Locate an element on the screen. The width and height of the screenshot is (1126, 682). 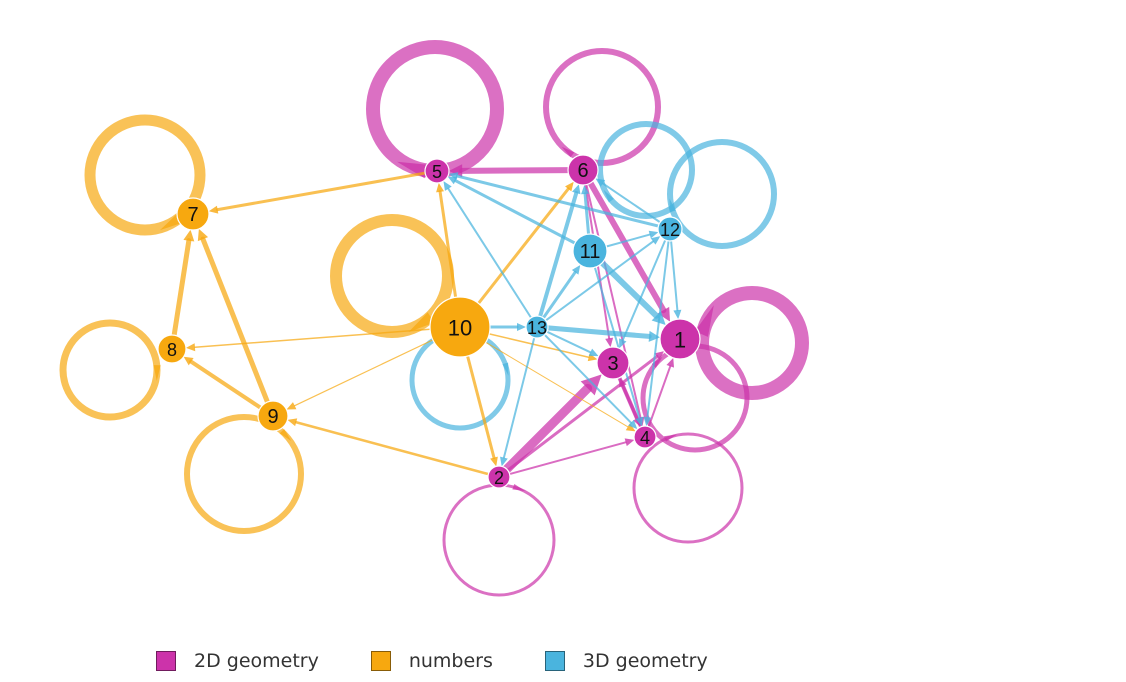
node-5: 5 is located at coordinates (437, 171).